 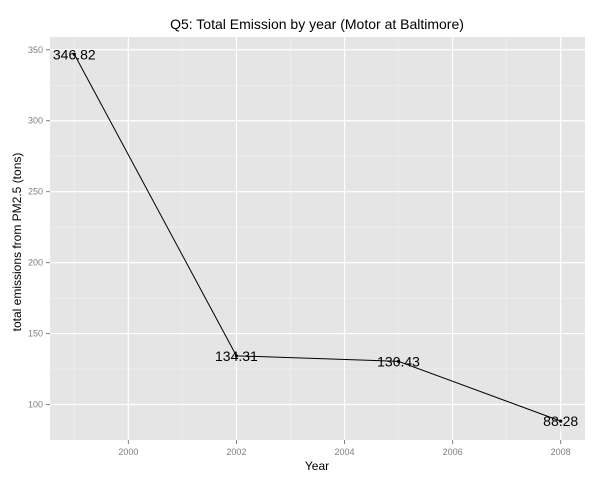 I want to click on x-tick-label: 2000, so click(x=128, y=452).